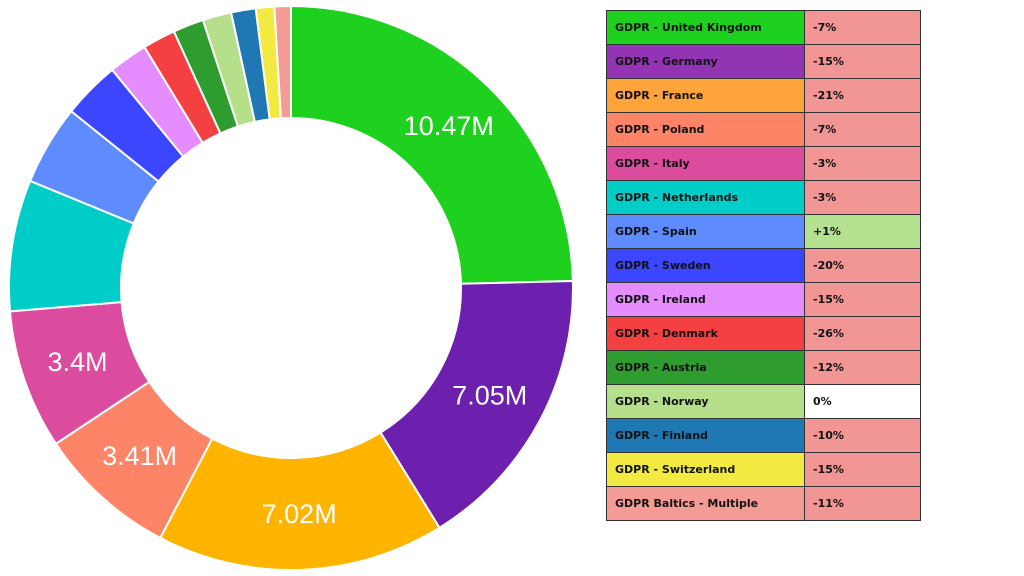  I want to click on legend-row: GDPR - Poland -7%, so click(763, 129).